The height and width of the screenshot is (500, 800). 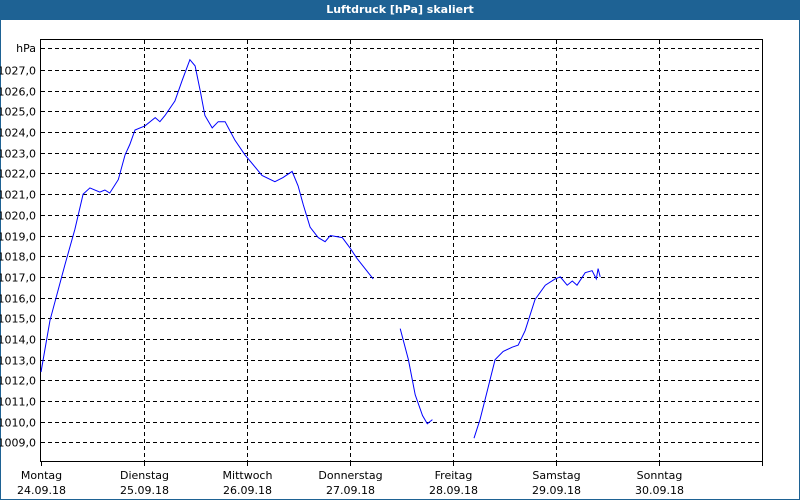 I want to click on x-tick-date: 29.09.18, so click(x=556, y=490).